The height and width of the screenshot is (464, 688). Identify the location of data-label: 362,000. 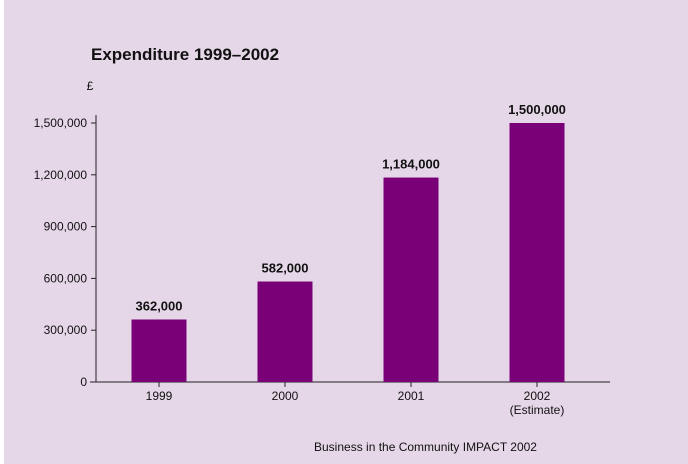
(159, 305).